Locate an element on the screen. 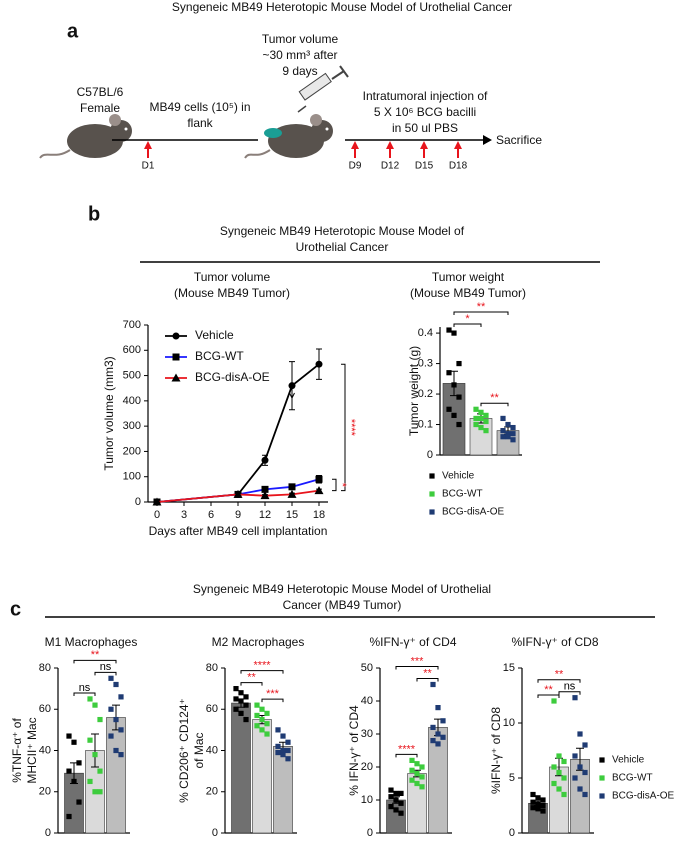  y-tick-label: 0.4 is located at coordinates (425, 333).